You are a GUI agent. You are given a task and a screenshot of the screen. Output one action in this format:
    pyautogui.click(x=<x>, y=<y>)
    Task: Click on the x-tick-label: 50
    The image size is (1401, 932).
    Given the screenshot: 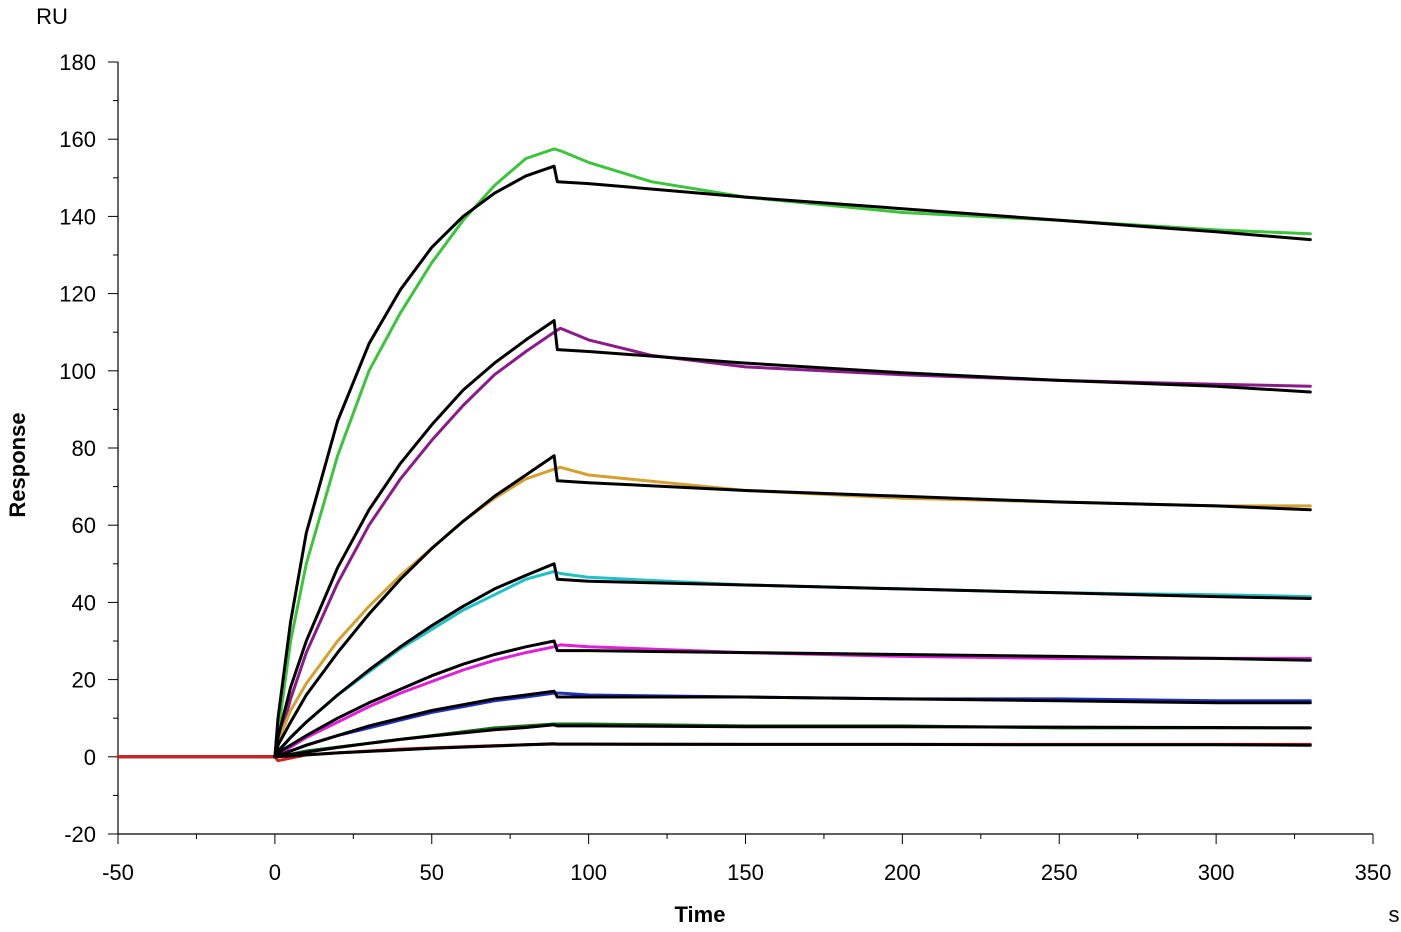 What is the action you would take?
    pyautogui.click(x=432, y=872)
    